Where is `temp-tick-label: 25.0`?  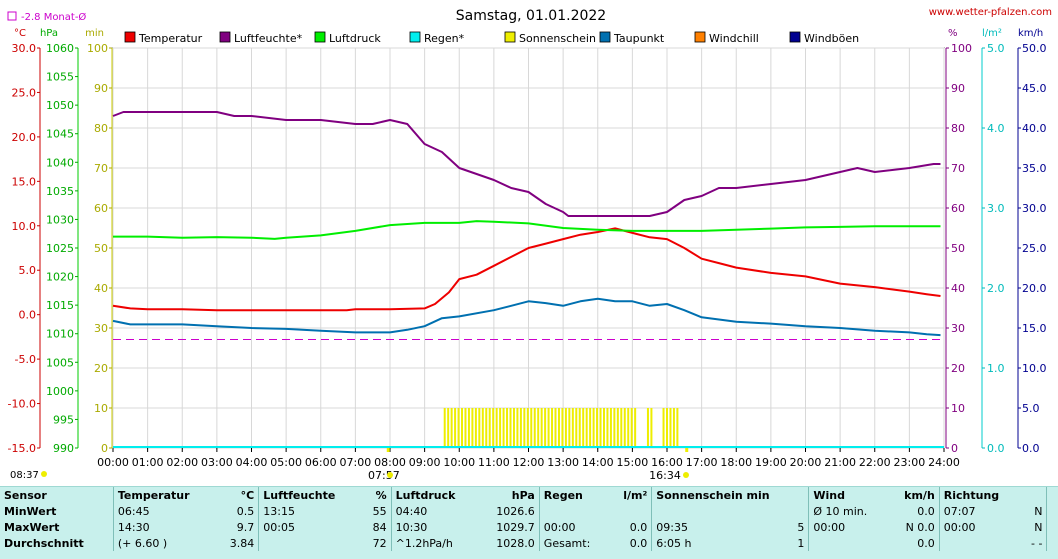
temp-tick-label: 25.0 is located at coordinates (24, 92).